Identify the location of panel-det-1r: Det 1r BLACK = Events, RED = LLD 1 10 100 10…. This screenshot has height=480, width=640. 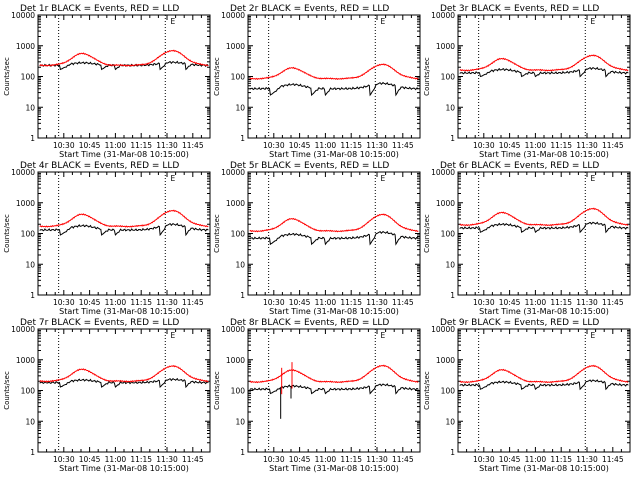
(107, 81).